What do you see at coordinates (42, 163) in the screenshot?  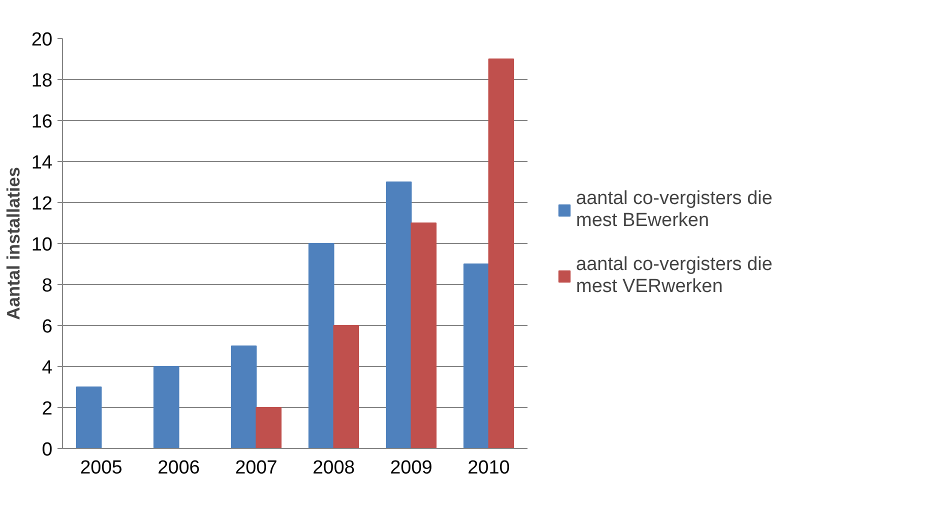 I see `y-tick-label: 14` at bounding box center [42, 163].